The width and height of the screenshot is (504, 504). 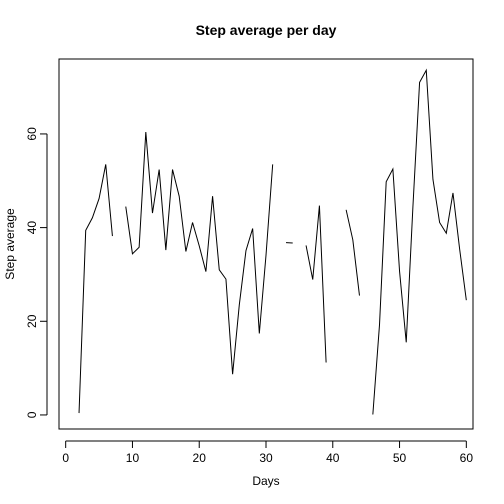 I want to click on y-tick-label: 0, so click(x=32, y=414).